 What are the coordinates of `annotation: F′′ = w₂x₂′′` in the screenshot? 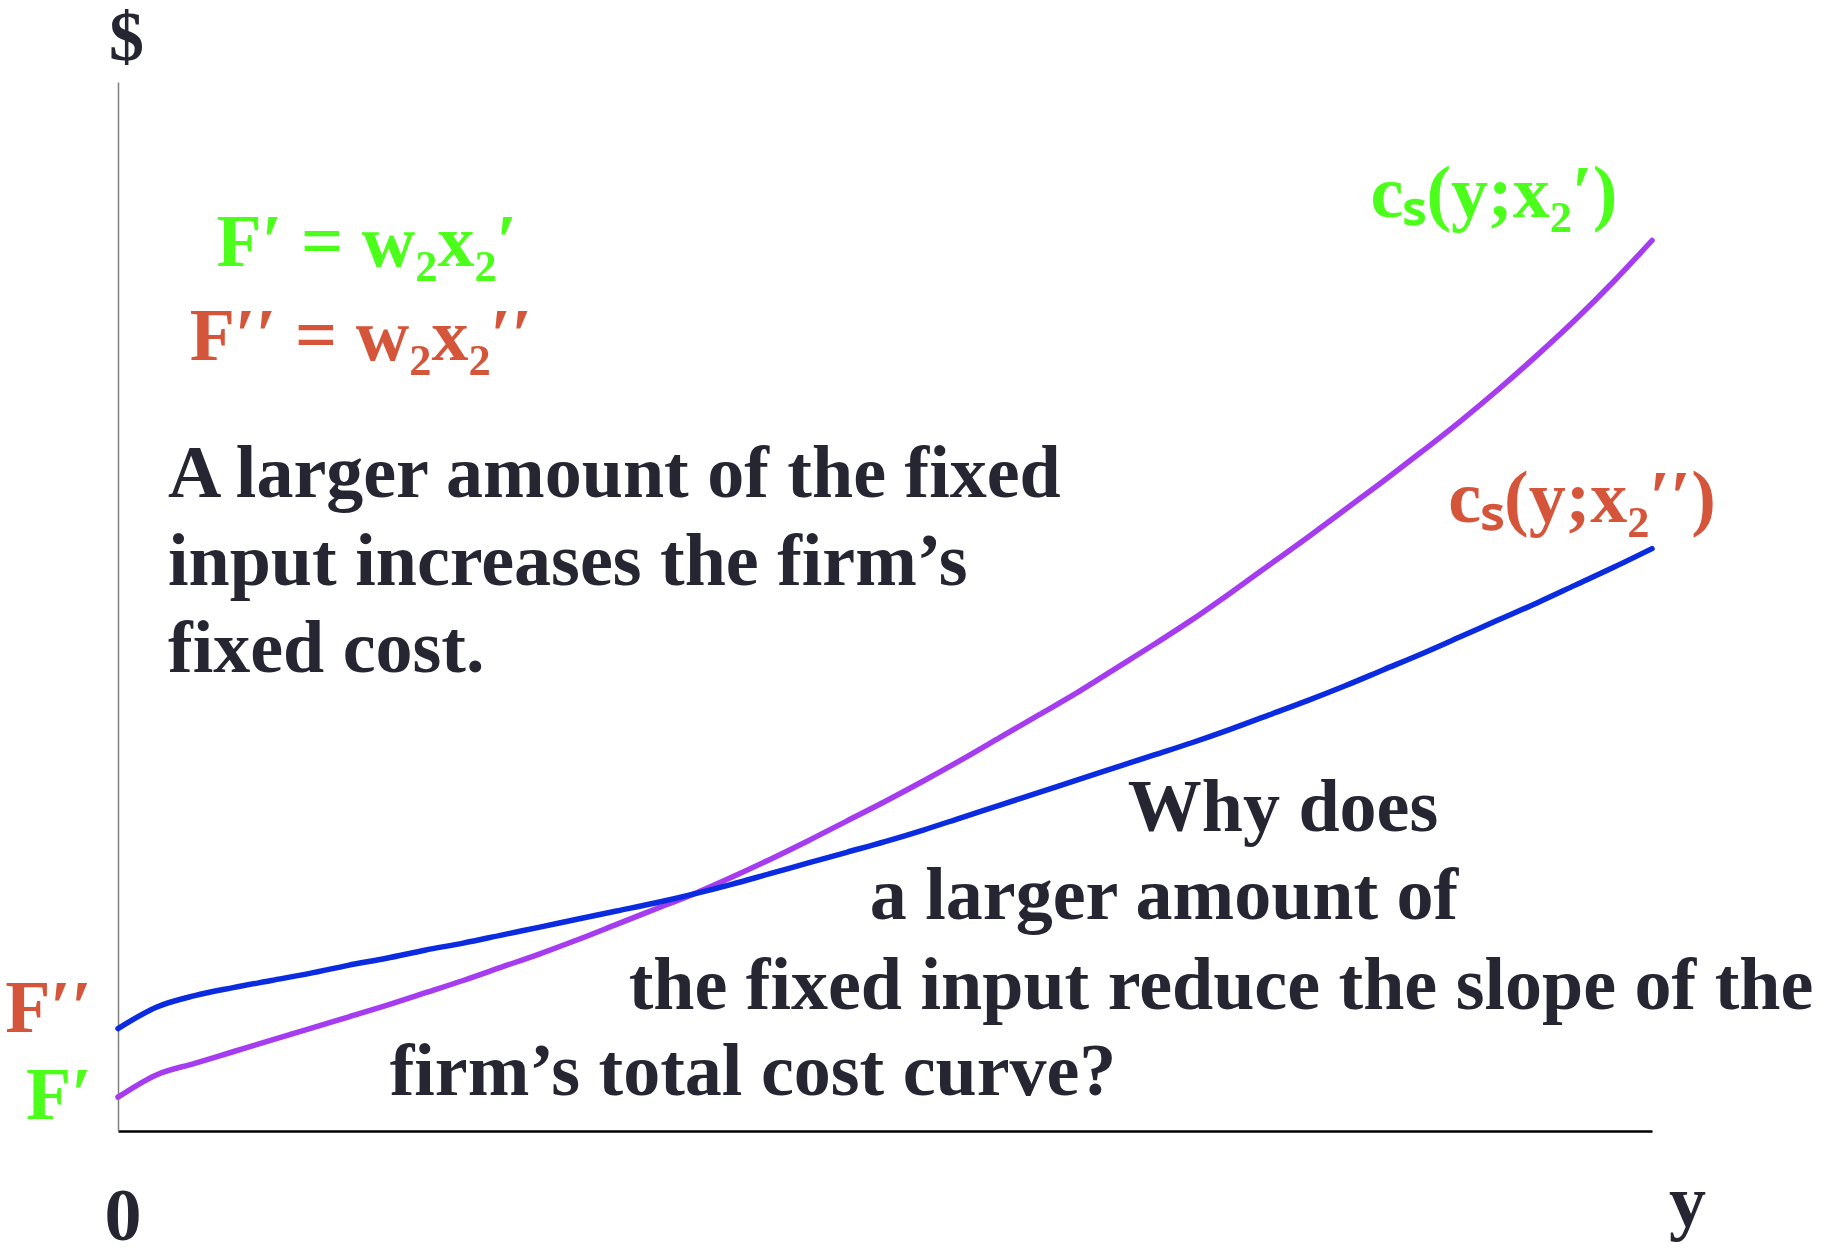 It's located at (361, 335).